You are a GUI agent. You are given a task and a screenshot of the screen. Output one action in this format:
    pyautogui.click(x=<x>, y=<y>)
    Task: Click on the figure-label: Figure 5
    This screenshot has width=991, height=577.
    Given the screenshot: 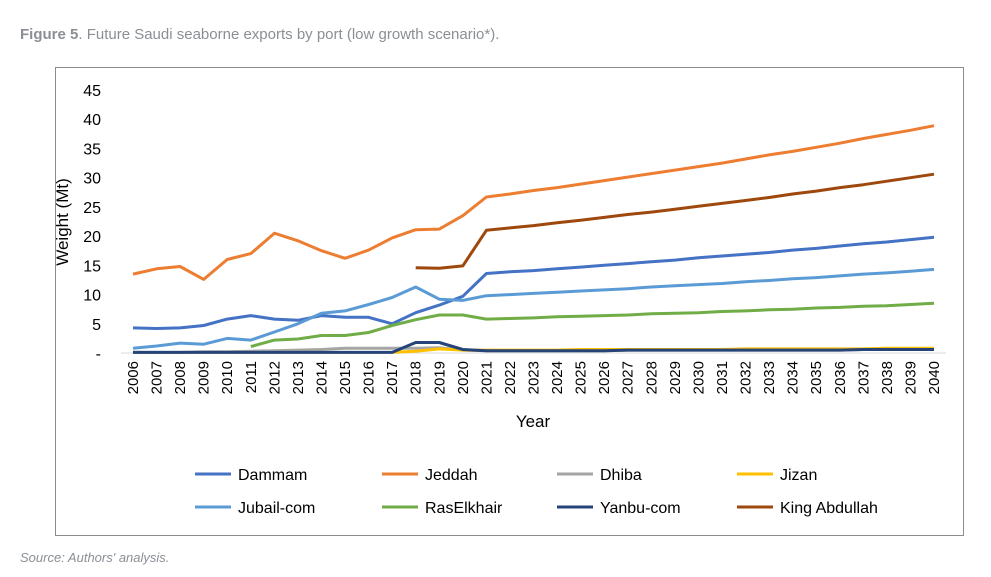 What is the action you would take?
    pyautogui.click(x=49, y=34)
    